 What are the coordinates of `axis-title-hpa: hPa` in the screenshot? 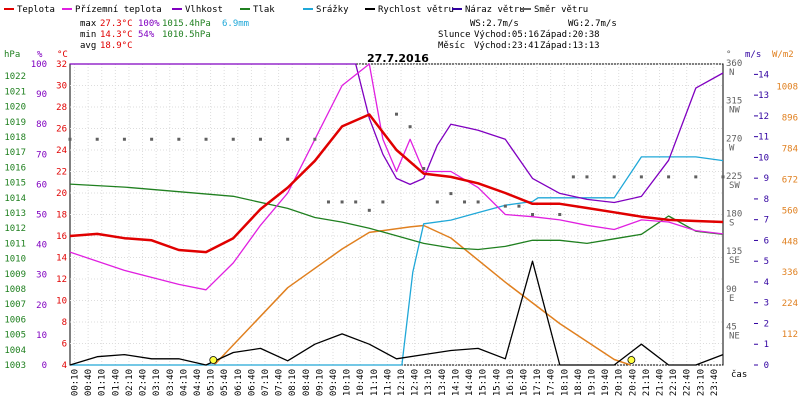 It's located at (12, 55).